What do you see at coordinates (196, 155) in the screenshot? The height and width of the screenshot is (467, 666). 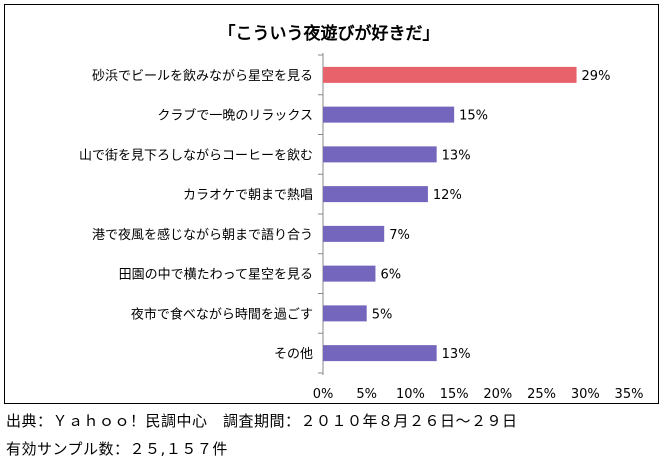 I see `category-label: 山で街を見下ろしながらコーヒーを飲む` at bounding box center [196, 155].